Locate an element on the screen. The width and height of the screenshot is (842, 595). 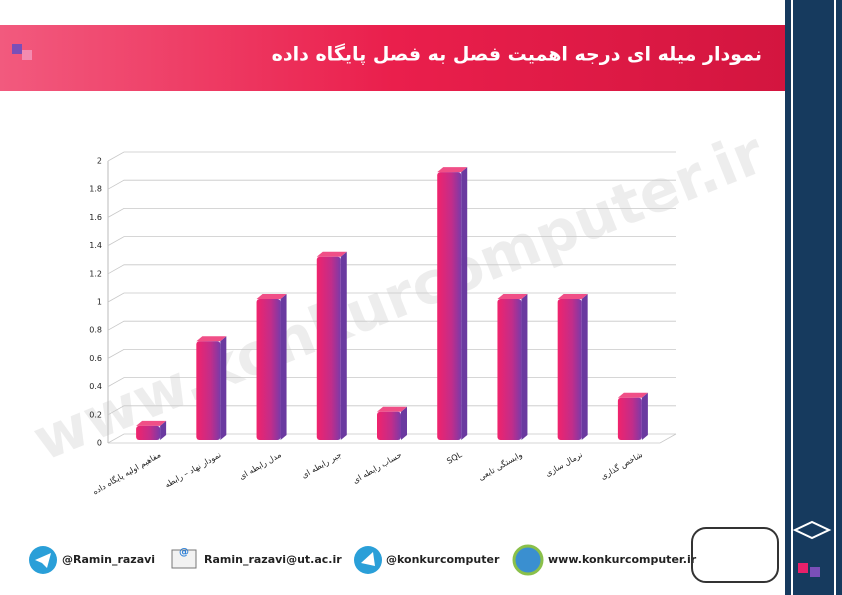
cap-icon is located at coordinates (812, 530).